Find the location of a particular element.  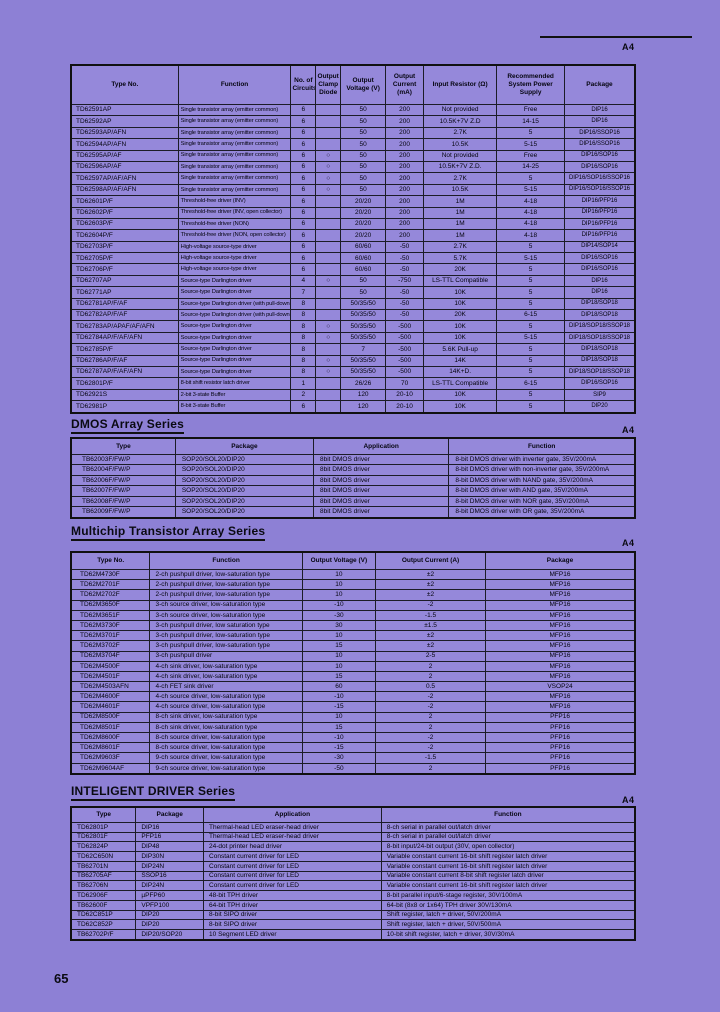

table-cell: -30 is located at coordinates (339, 615).